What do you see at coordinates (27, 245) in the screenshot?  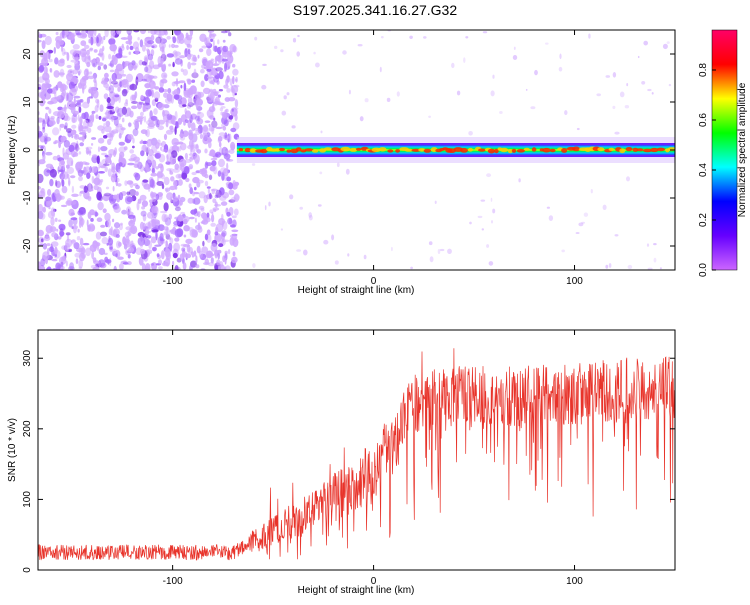 I see `spectrogram-y-tick-label: -20` at bounding box center [27, 245].